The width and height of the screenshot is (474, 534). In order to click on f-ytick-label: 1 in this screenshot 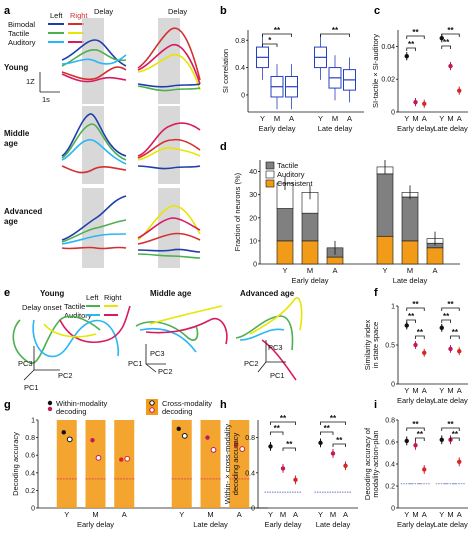, I will do `click(393, 307)`.